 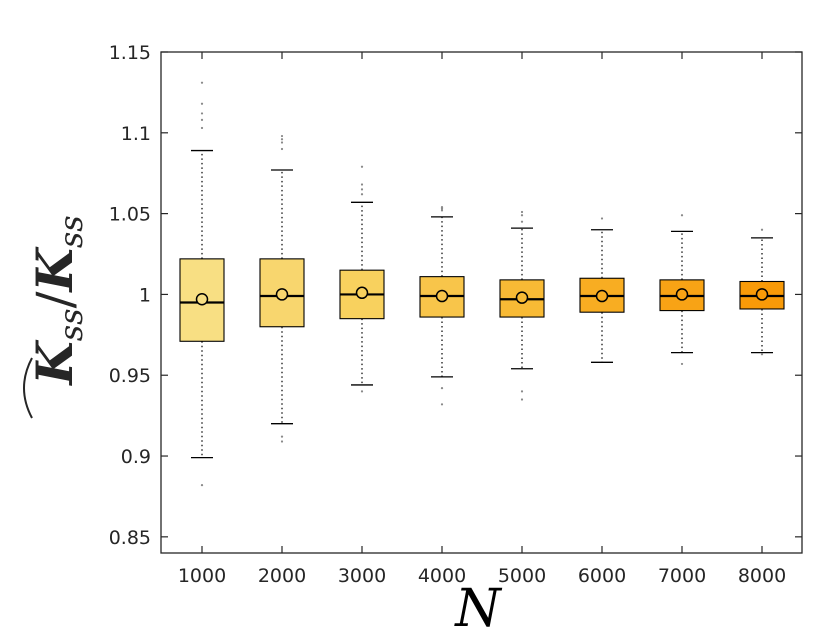 I want to click on x-tick-label: 5000, so click(x=522, y=576).